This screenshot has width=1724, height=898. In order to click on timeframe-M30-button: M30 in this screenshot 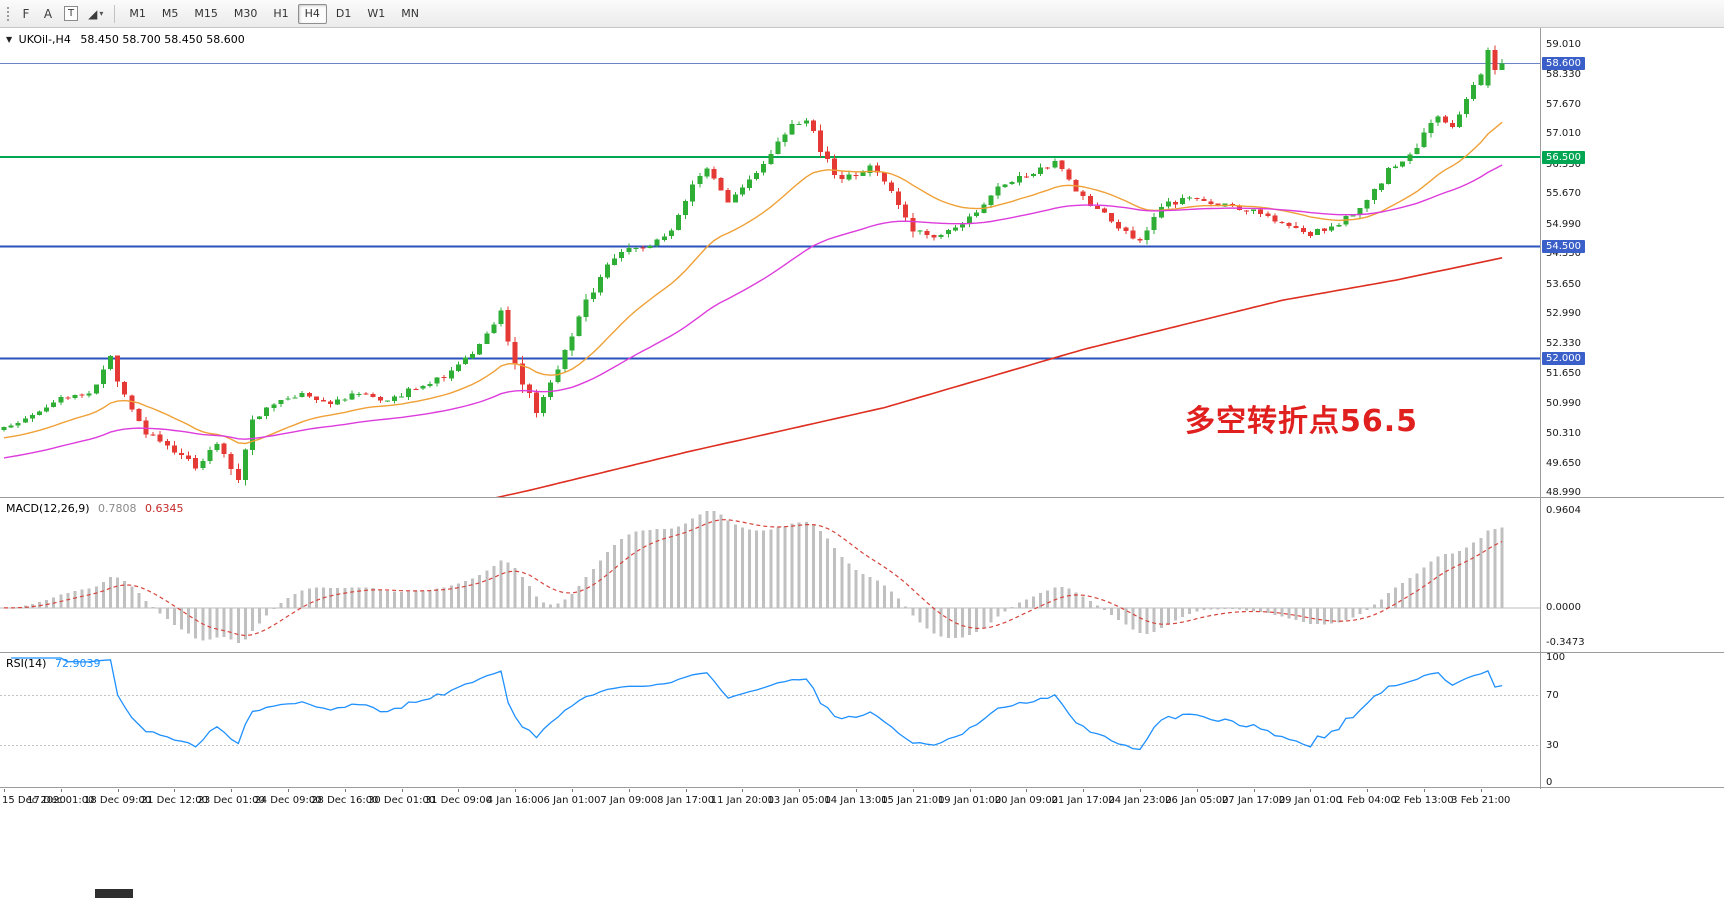, I will do `click(245, 13)`.